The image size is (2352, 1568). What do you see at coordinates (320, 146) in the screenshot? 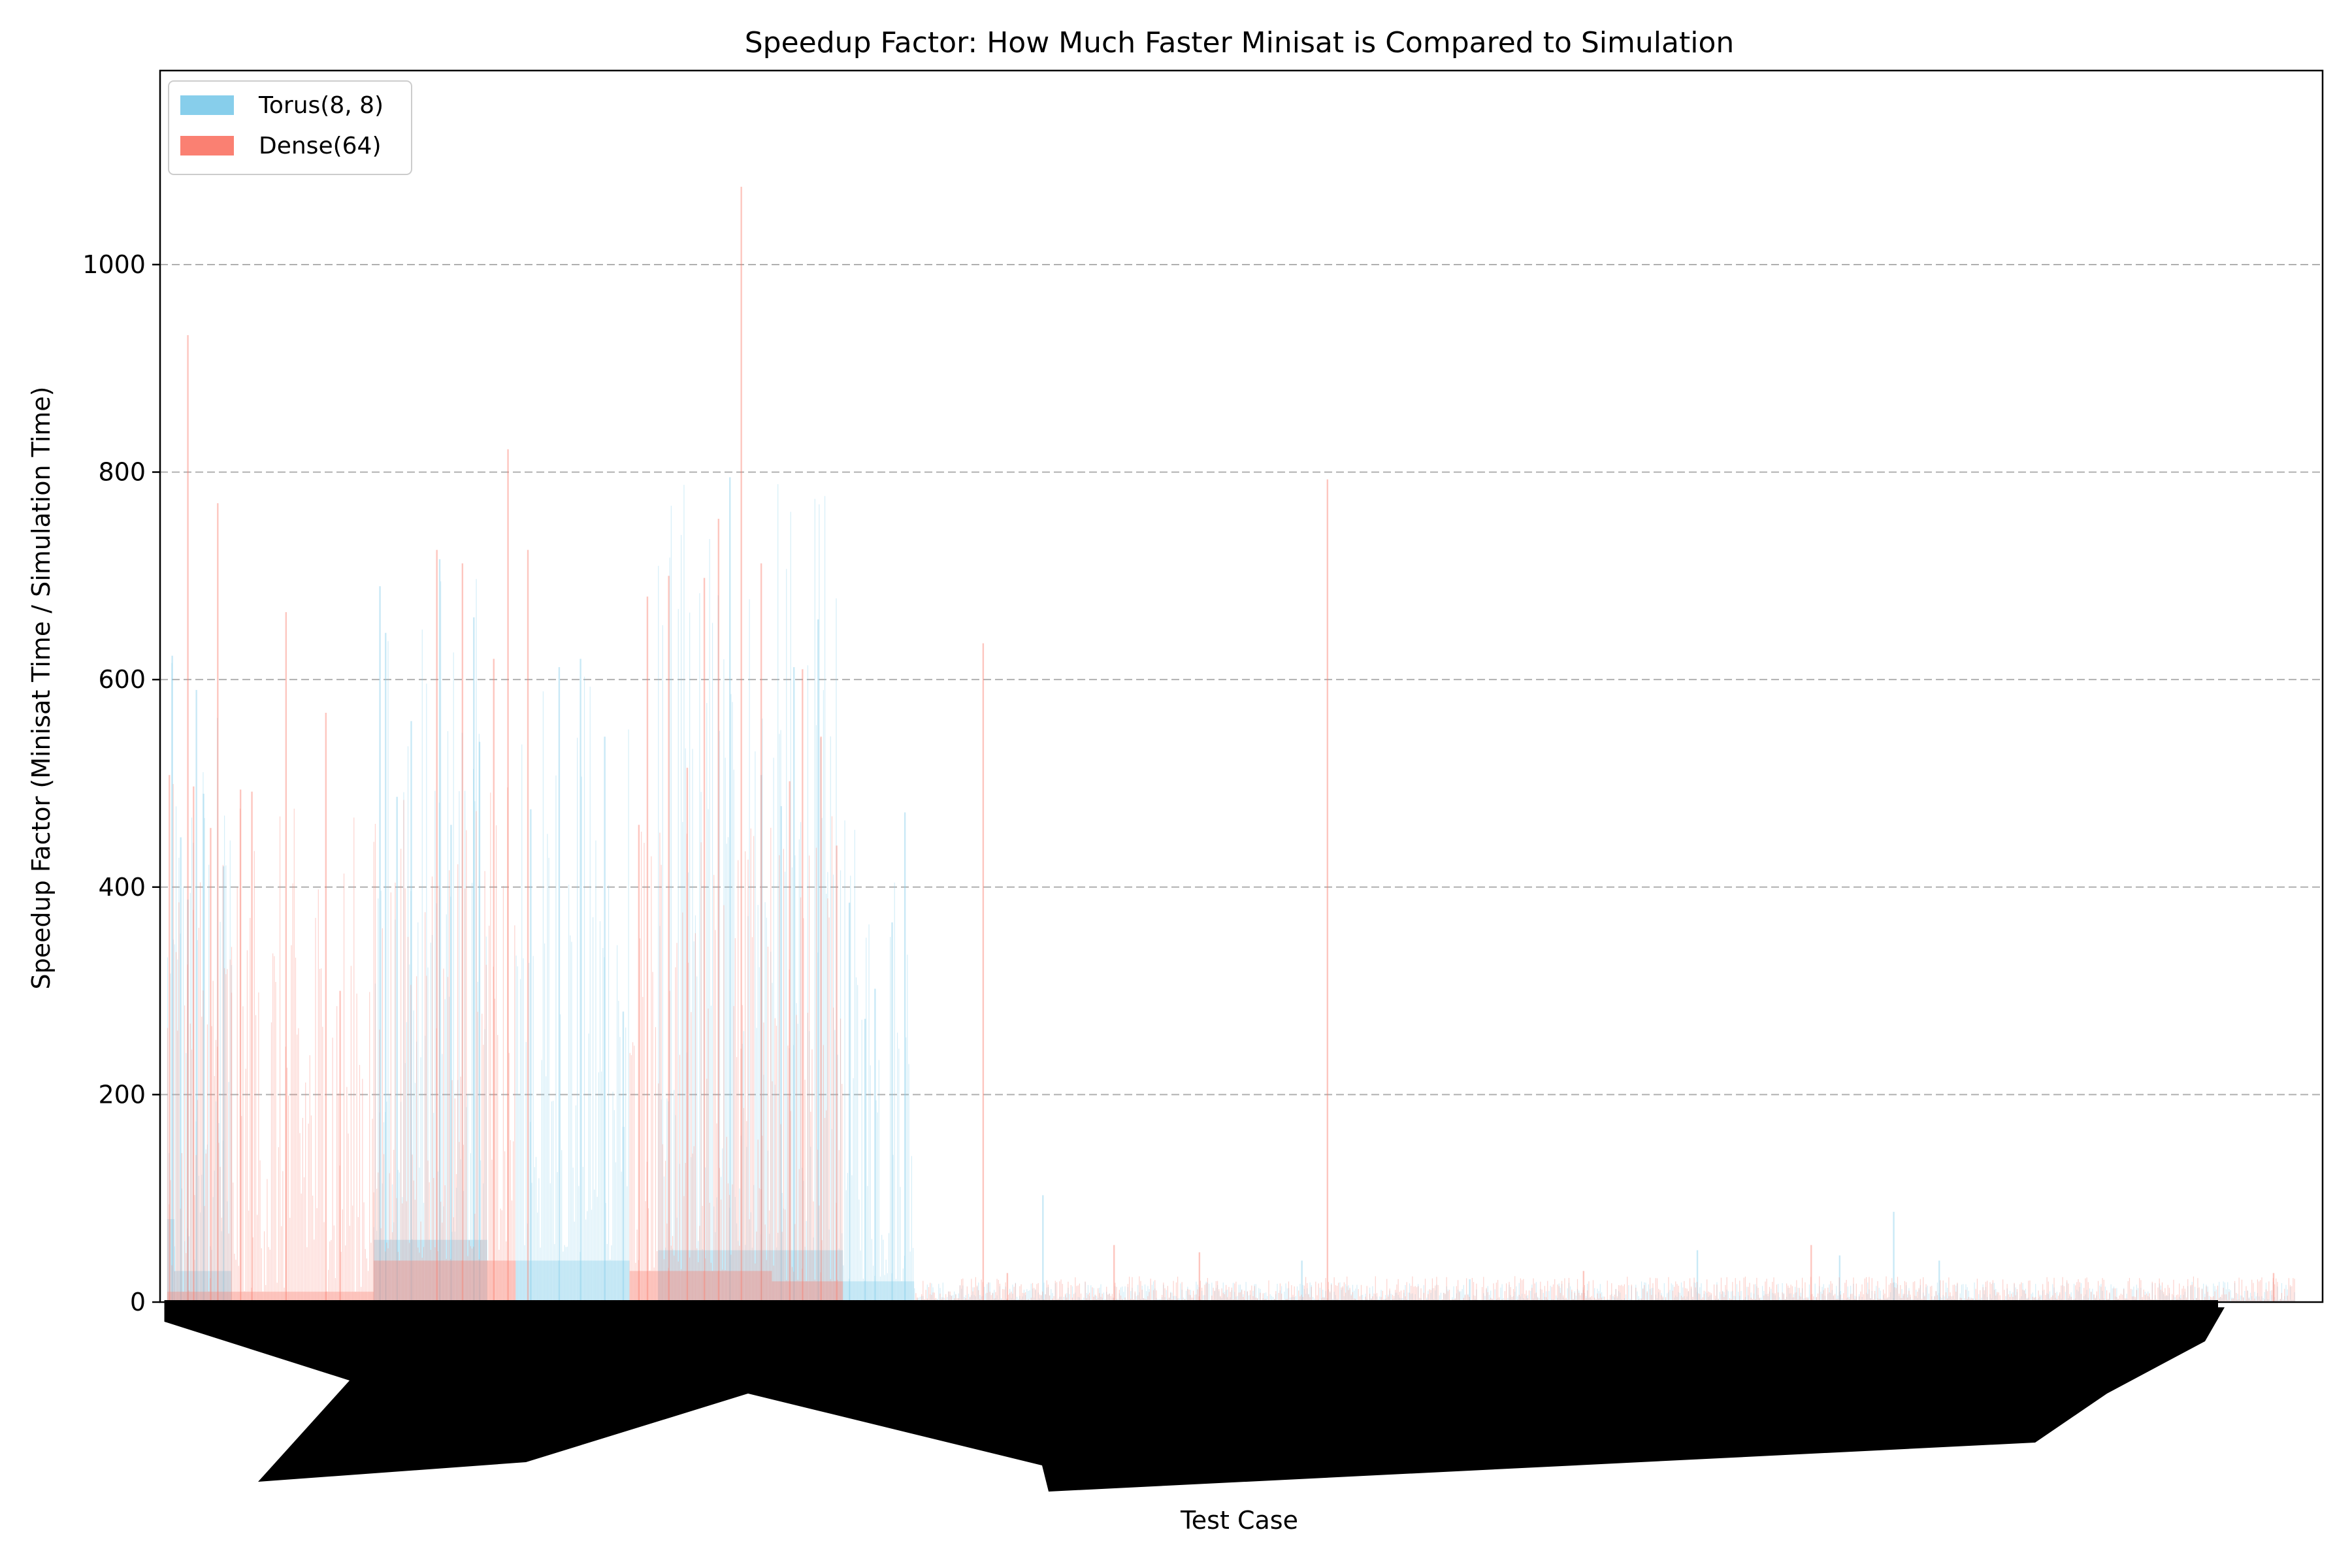
I see `legend-label-dense: Dense(64)` at bounding box center [320, 146].